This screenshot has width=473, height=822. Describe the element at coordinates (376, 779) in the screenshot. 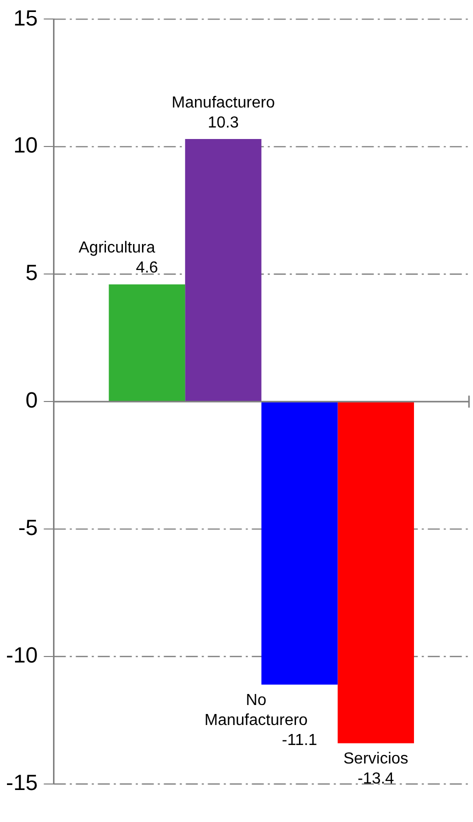

I see `data-label: -13.4` at that location.